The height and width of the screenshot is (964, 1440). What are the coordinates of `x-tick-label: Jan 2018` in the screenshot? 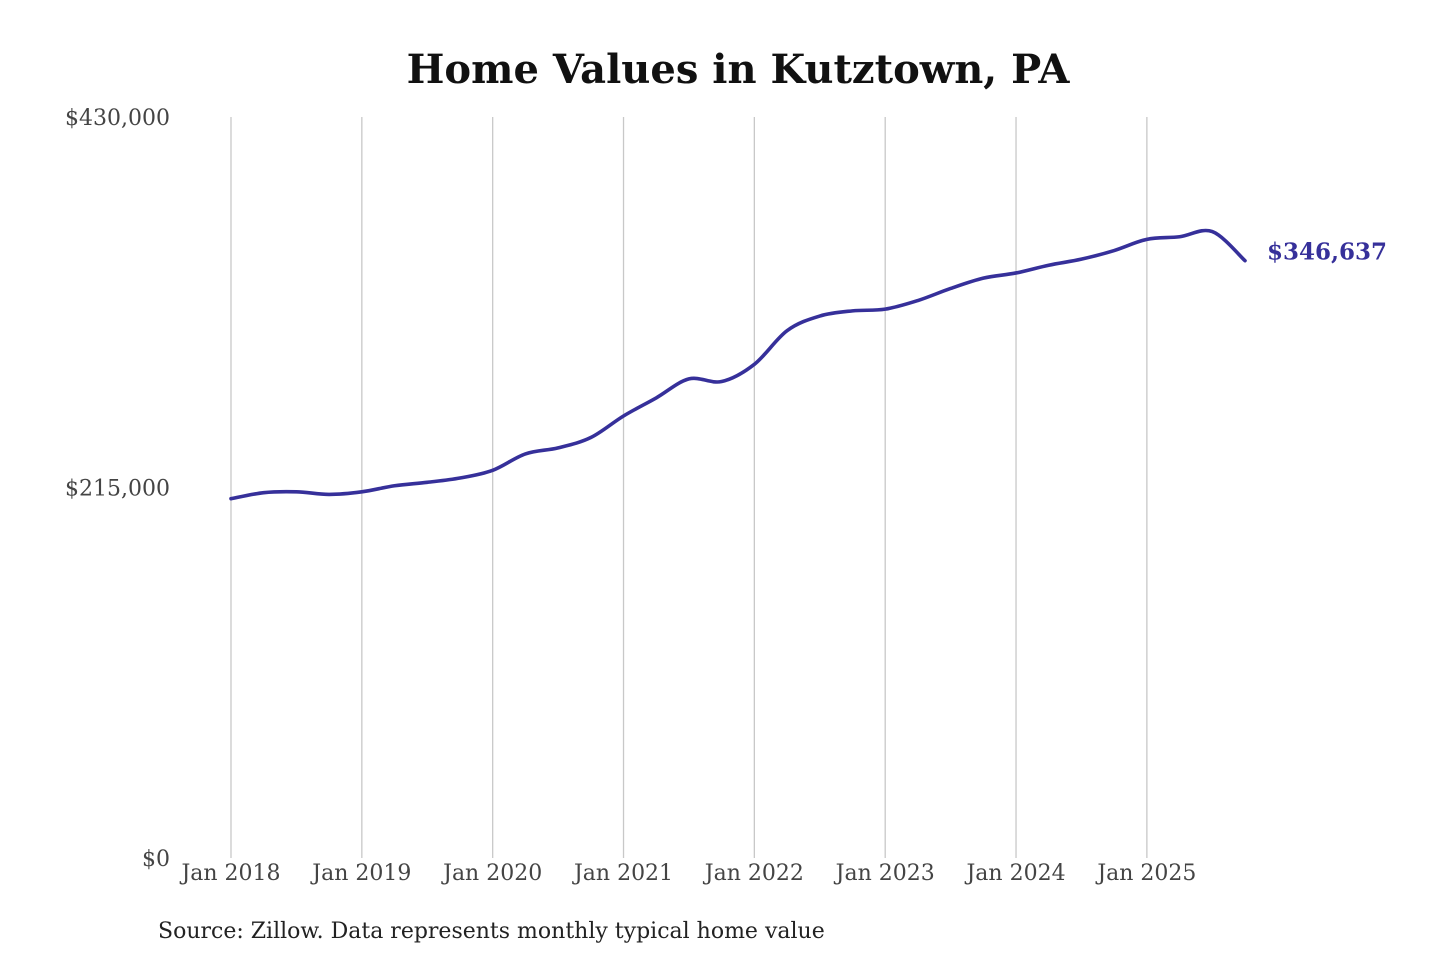 It's located at (229, 873).